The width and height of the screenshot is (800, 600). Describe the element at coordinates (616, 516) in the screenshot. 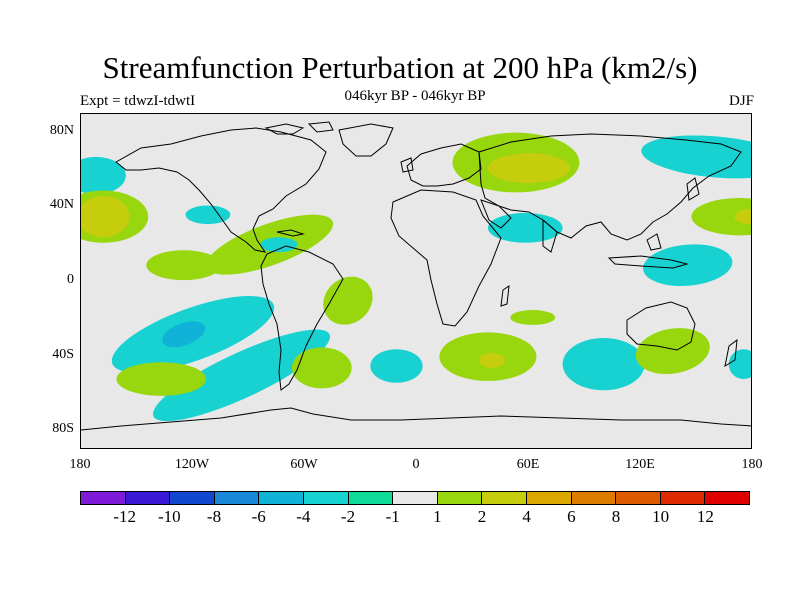

I see `colorbar-label: 8` at that location.